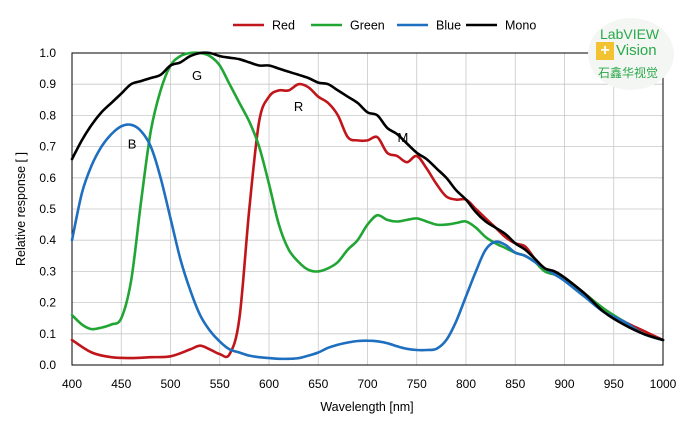  Describe the element at coordinates (47, 240) in the screenshot. I see `y-tick-label: 0.4` at that location.